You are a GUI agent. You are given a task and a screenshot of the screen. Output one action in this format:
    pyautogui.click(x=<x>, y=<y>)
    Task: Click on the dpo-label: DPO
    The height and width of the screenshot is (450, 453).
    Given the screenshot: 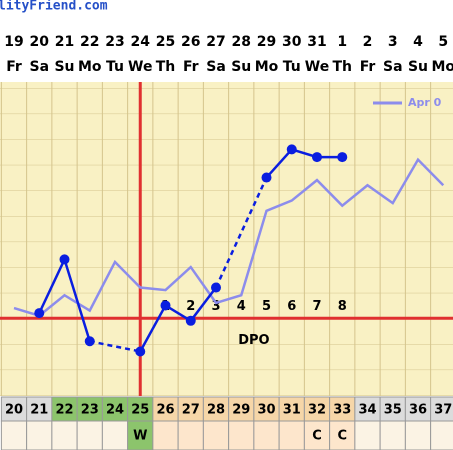 What is the action you would take?
    pyautogui.click(x=253, y=340)
    